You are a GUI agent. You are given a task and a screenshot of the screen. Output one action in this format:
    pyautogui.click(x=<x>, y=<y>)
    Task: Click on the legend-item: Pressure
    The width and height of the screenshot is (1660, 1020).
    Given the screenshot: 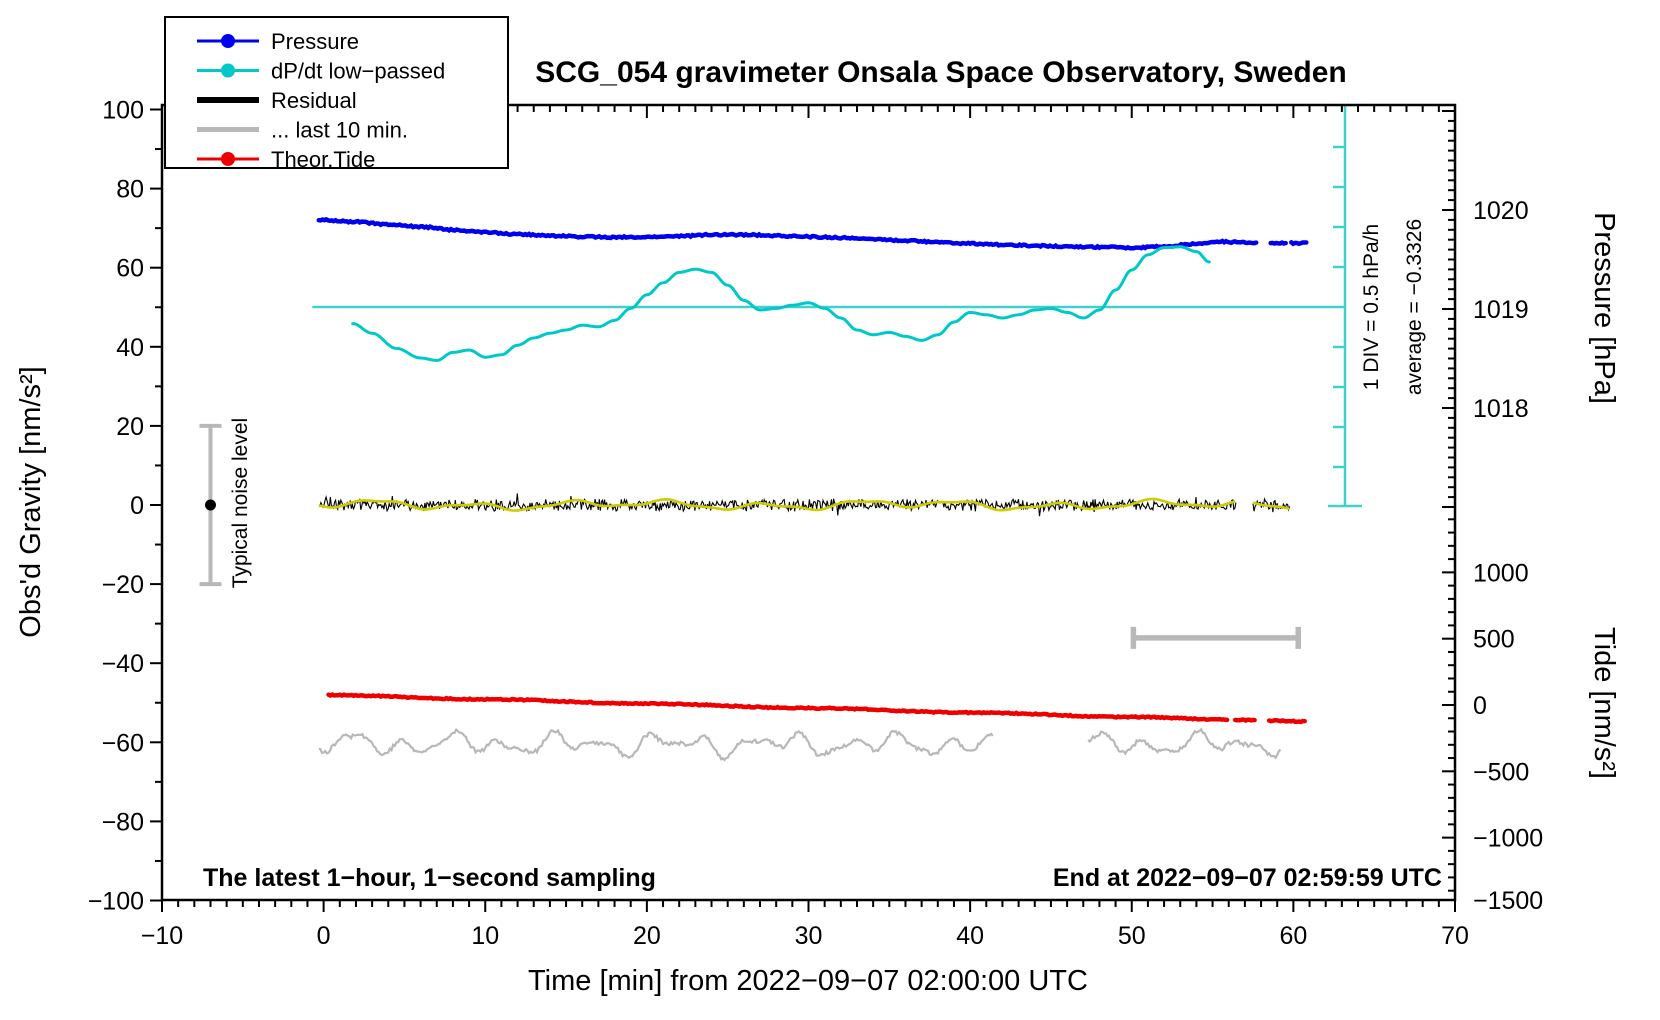 What is the action you would take?
    pyautogui.click(x=278, y=41)
    